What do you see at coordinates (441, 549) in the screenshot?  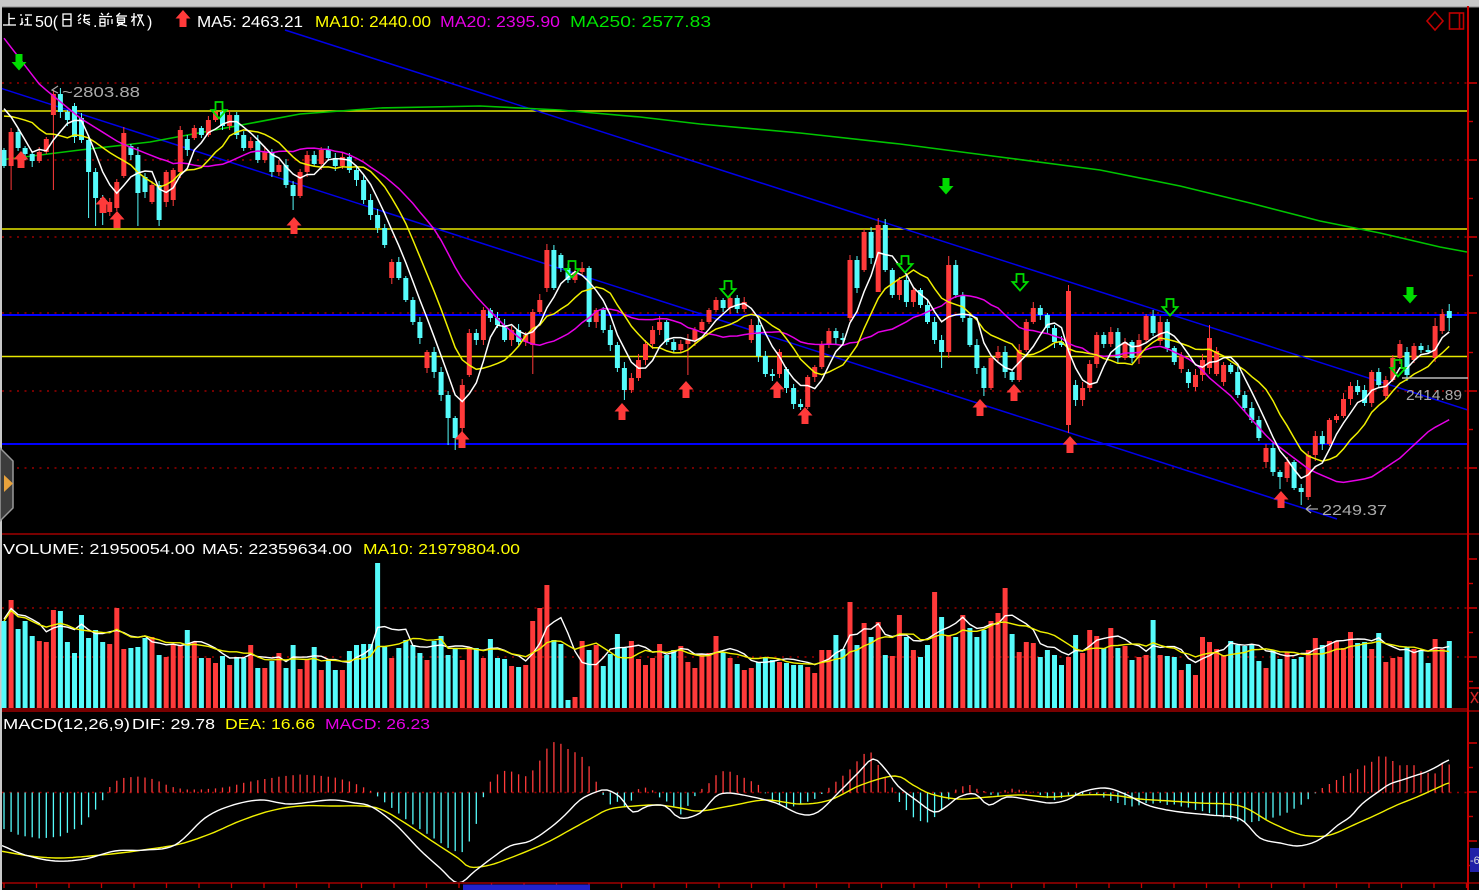 I see `svg-text: MA10: 21979804.00` at bounding box center [441, 549].